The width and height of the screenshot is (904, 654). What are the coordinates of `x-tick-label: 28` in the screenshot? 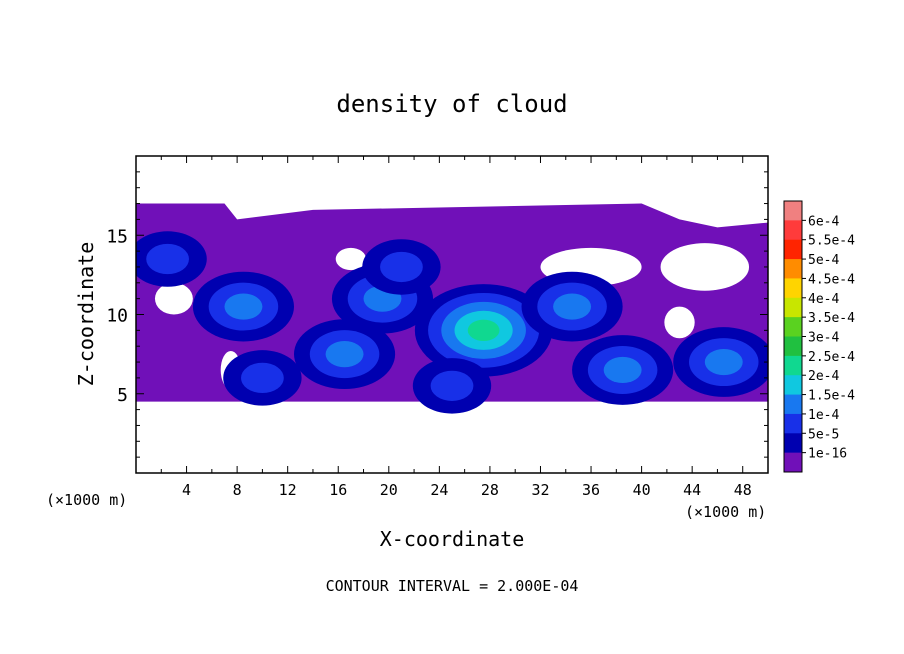 It's located at (490, 490).